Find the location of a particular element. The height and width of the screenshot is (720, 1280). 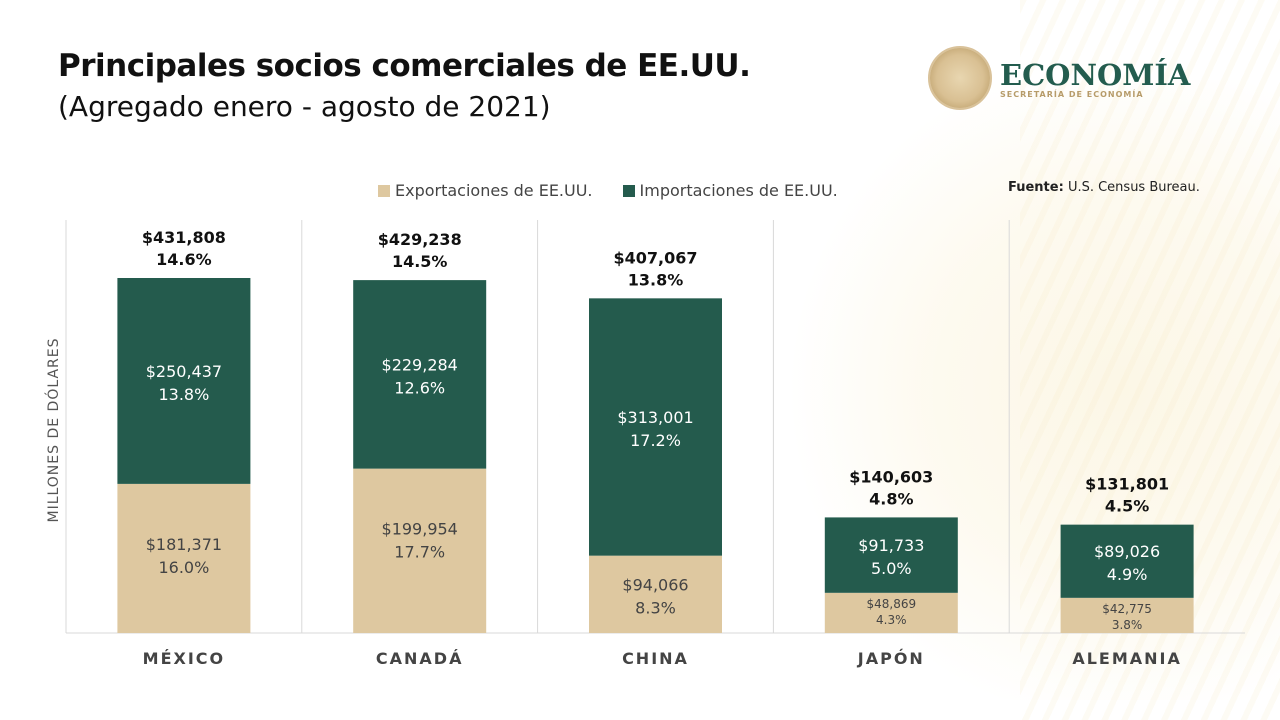

import-share-label: 13.8% is located at coordinates (183, 394).